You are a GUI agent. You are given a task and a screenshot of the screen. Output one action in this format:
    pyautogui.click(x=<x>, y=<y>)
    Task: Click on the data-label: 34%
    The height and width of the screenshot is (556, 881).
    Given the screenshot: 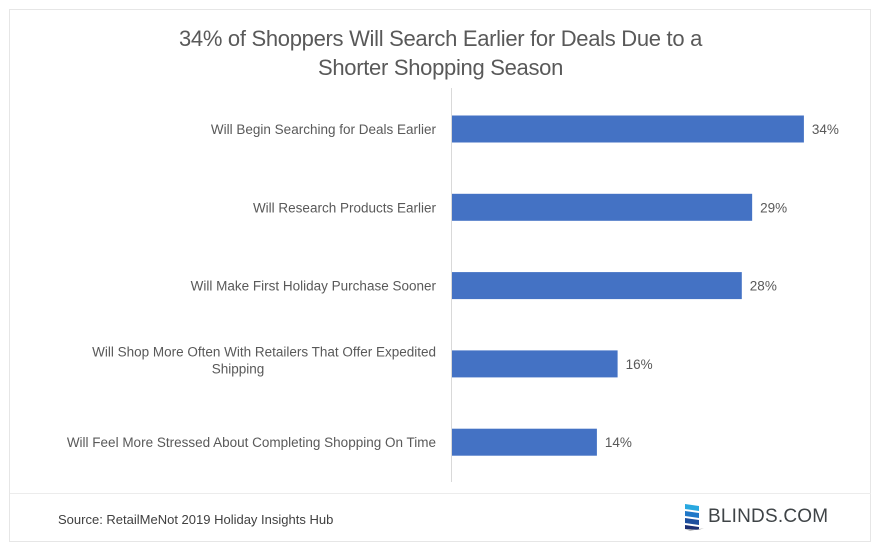 What is the action you would take?
    pyautogui.click(x=825, y=129)
    